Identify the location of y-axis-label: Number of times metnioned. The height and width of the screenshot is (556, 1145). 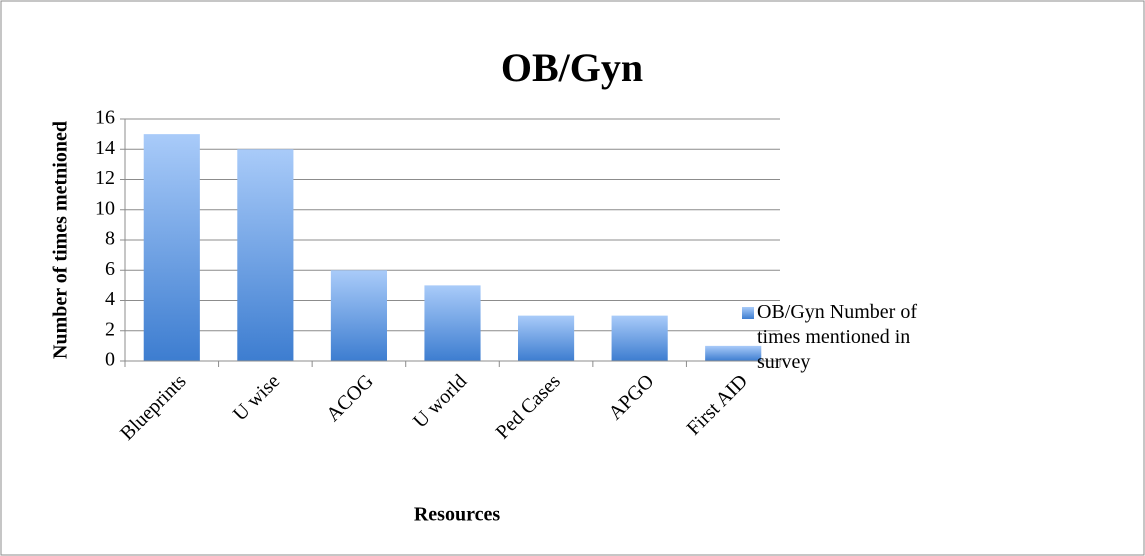
(61, 240).